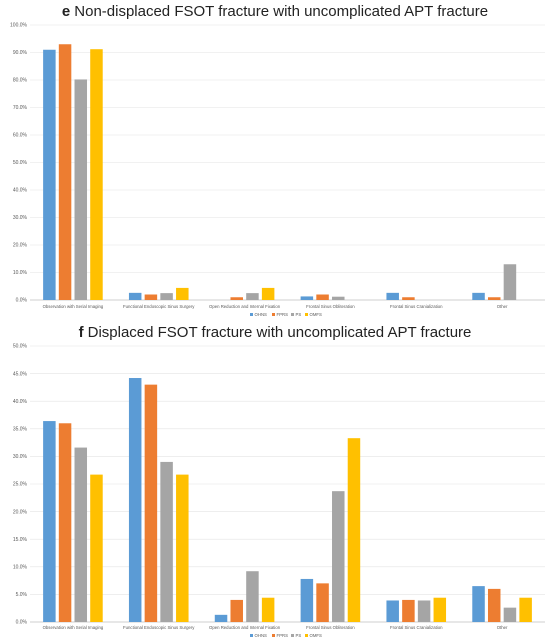  I want to click on y-tick-label: 80.0%, so click(20, 81).